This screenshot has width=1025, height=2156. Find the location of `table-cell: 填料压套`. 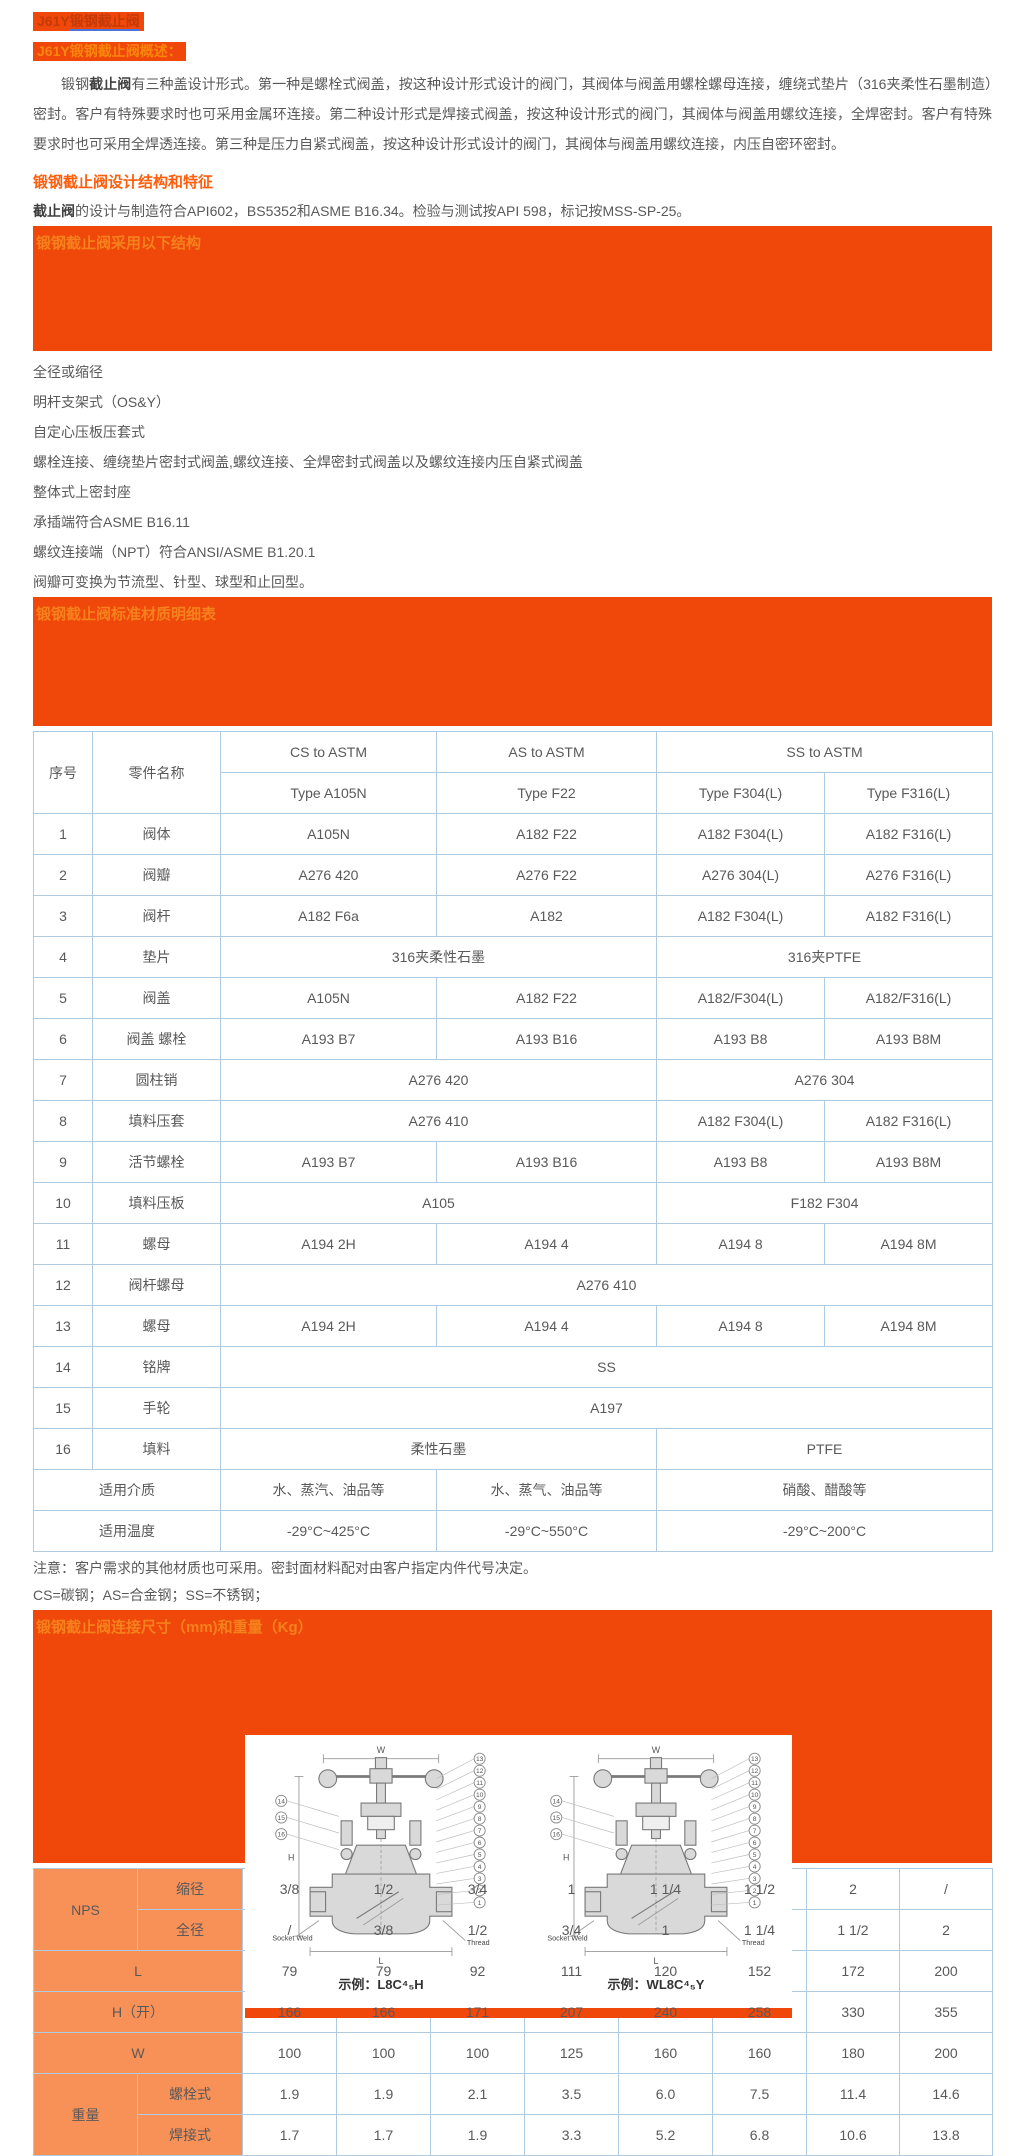

table-cell: 填料压套 is located at coordinates (156, 1121).